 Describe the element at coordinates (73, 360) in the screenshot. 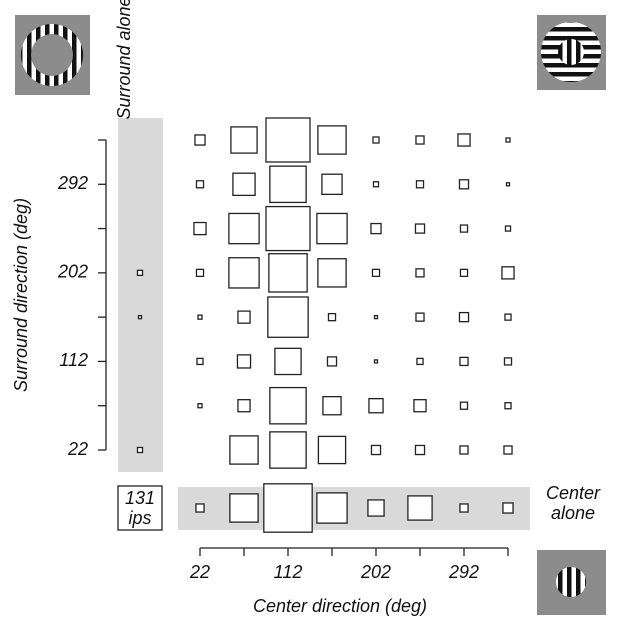

I see `y-tick-label: 112` at that location.